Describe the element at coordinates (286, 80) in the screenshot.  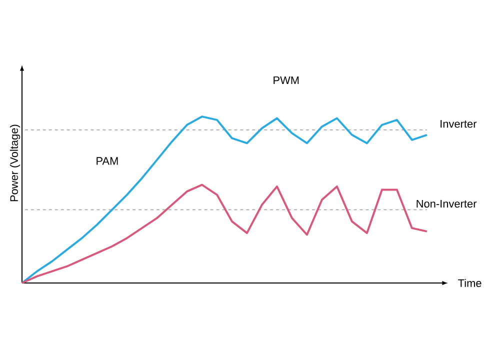
I see `text: PWM` at that location.